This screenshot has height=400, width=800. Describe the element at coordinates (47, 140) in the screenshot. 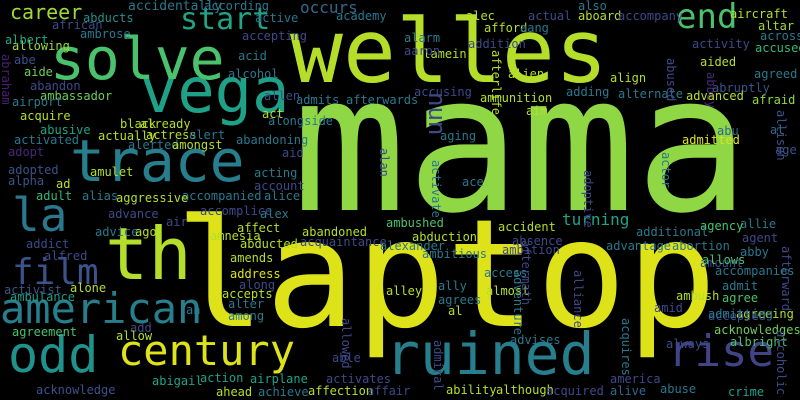

I see `word-activated: activated` at that location.